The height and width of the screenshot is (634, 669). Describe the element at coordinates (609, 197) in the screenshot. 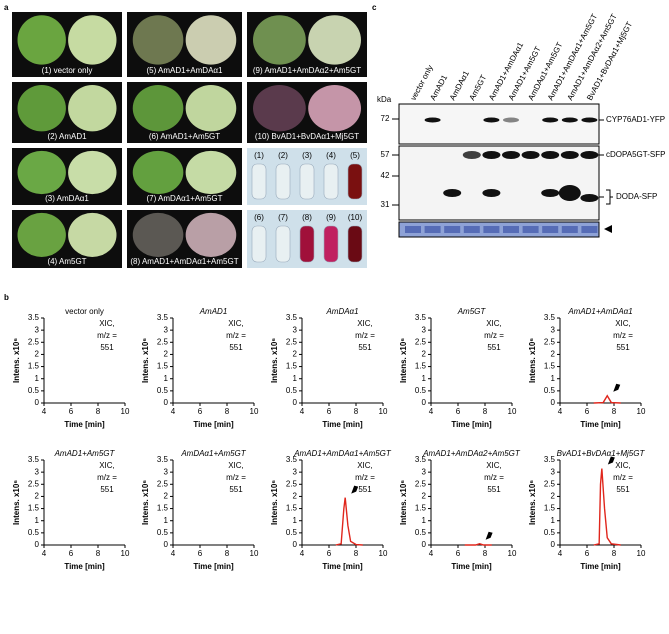

I see `bracket` at that location.